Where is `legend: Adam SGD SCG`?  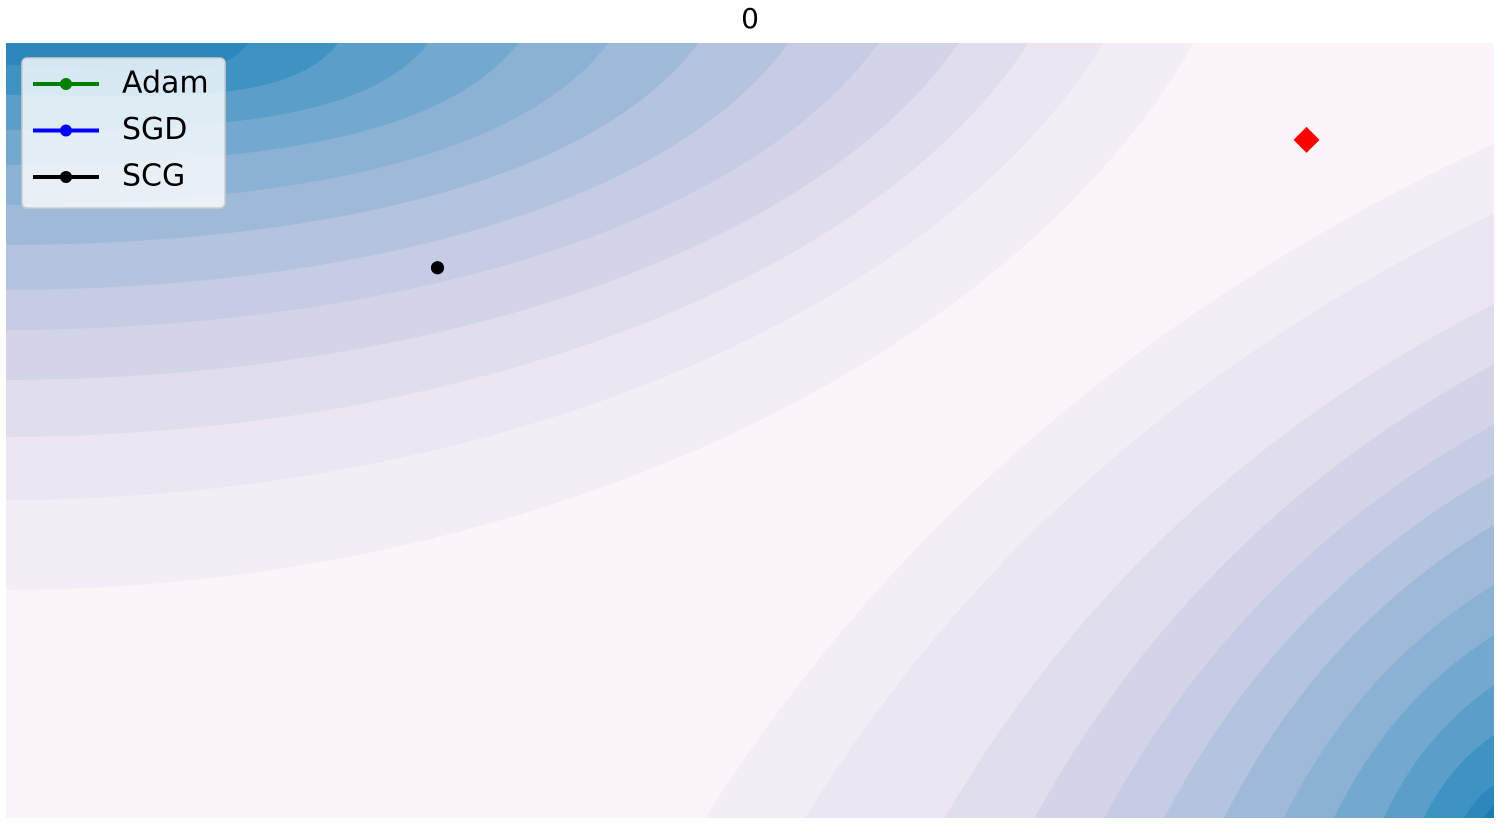 legend: Adam SGD SCG is located at coordinates (123, 133).